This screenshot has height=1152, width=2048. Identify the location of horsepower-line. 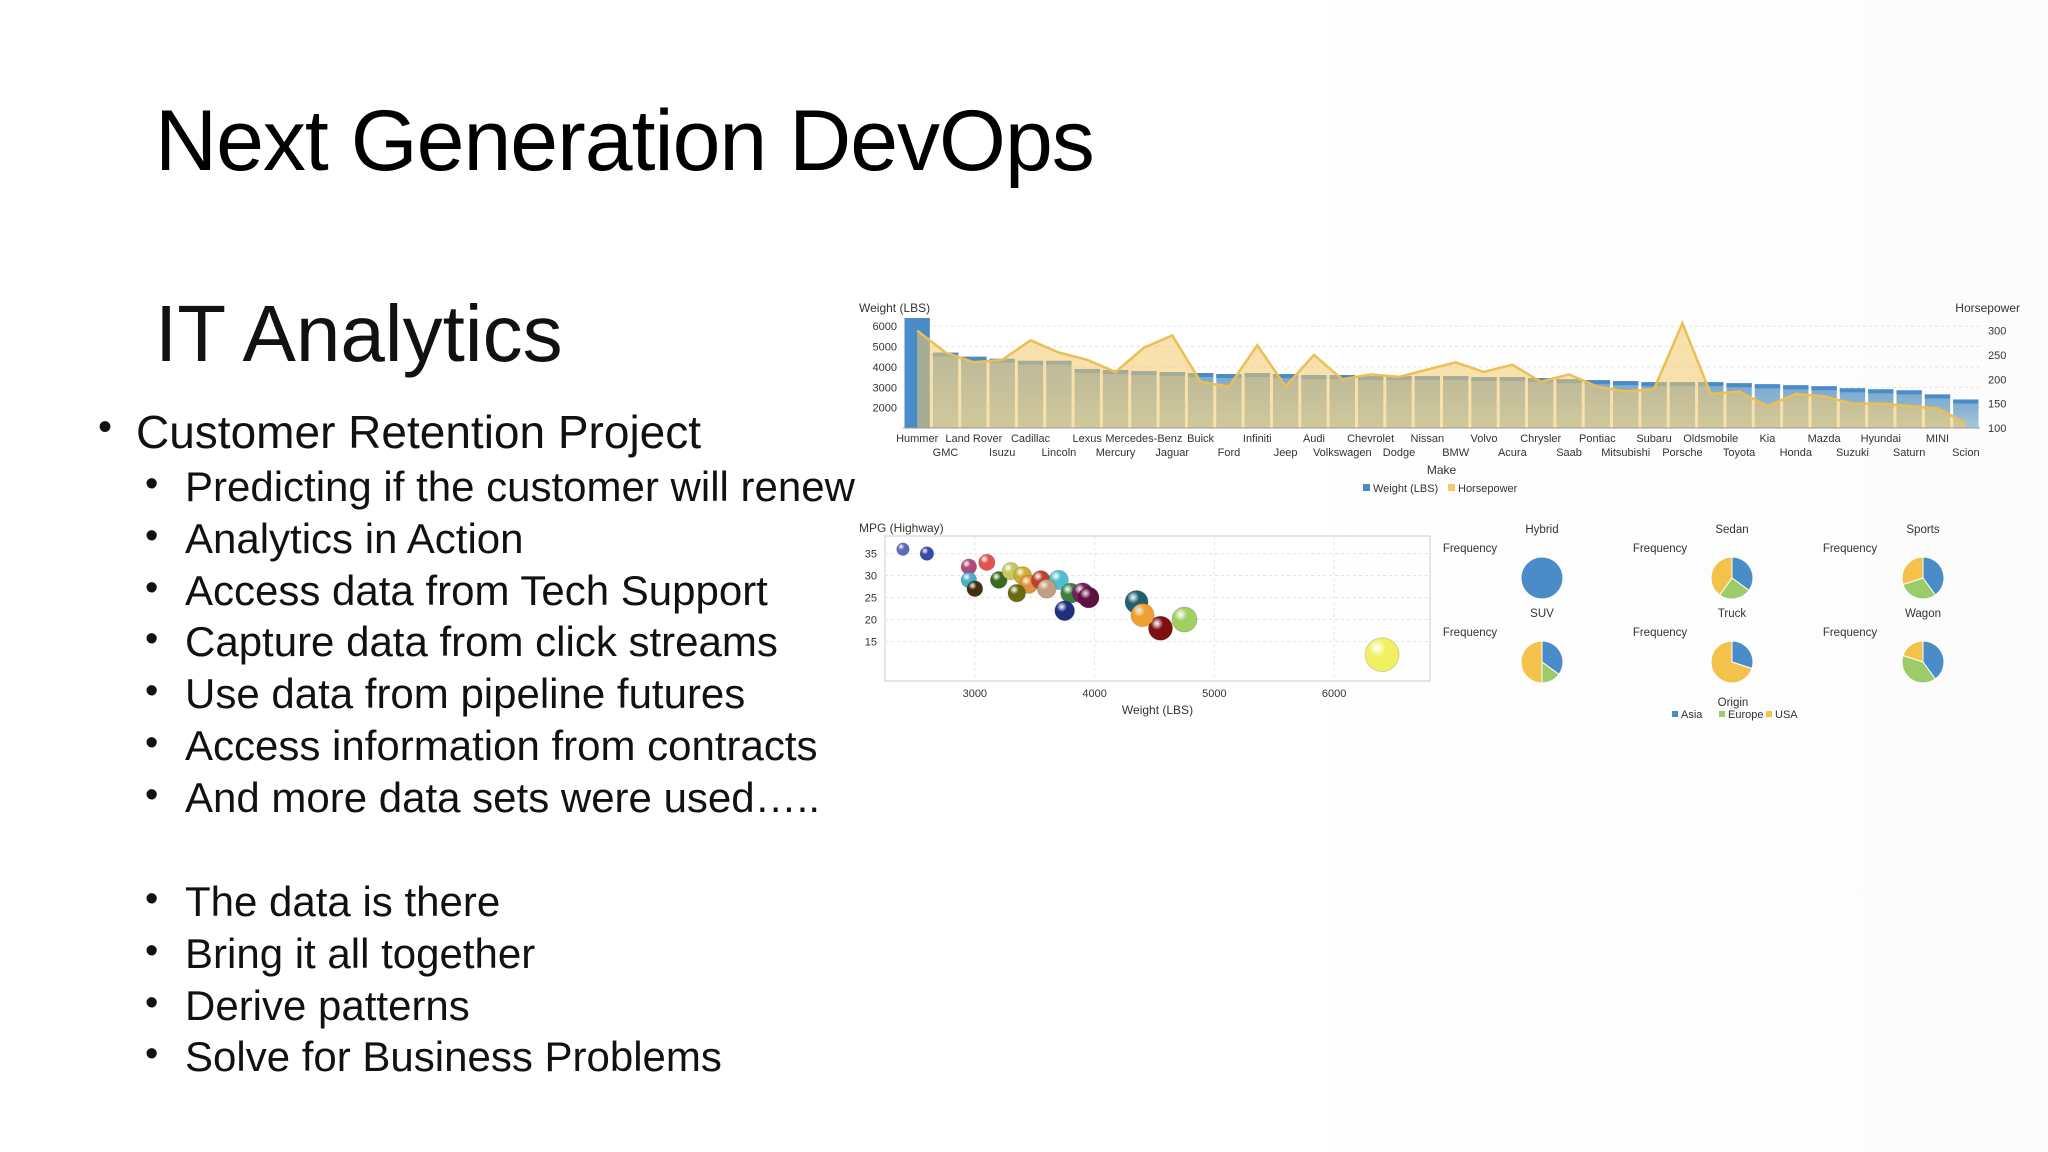
(1441, 372).